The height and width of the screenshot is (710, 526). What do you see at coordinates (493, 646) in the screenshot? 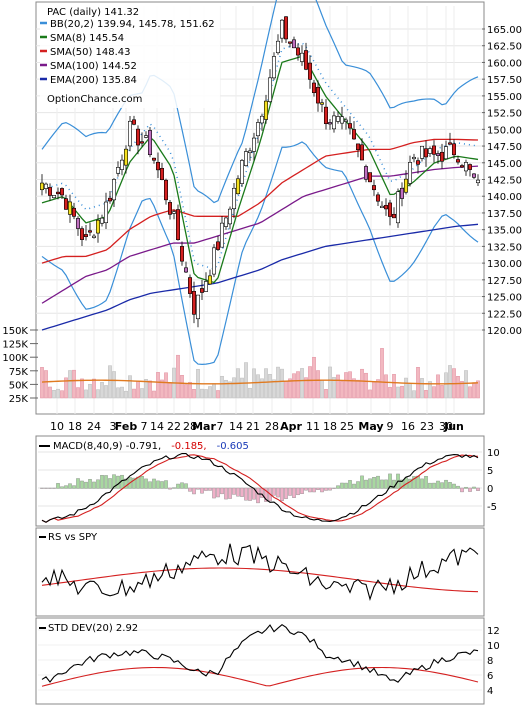
I see `std-tick-label: 10` at bounding box center [493, 646].